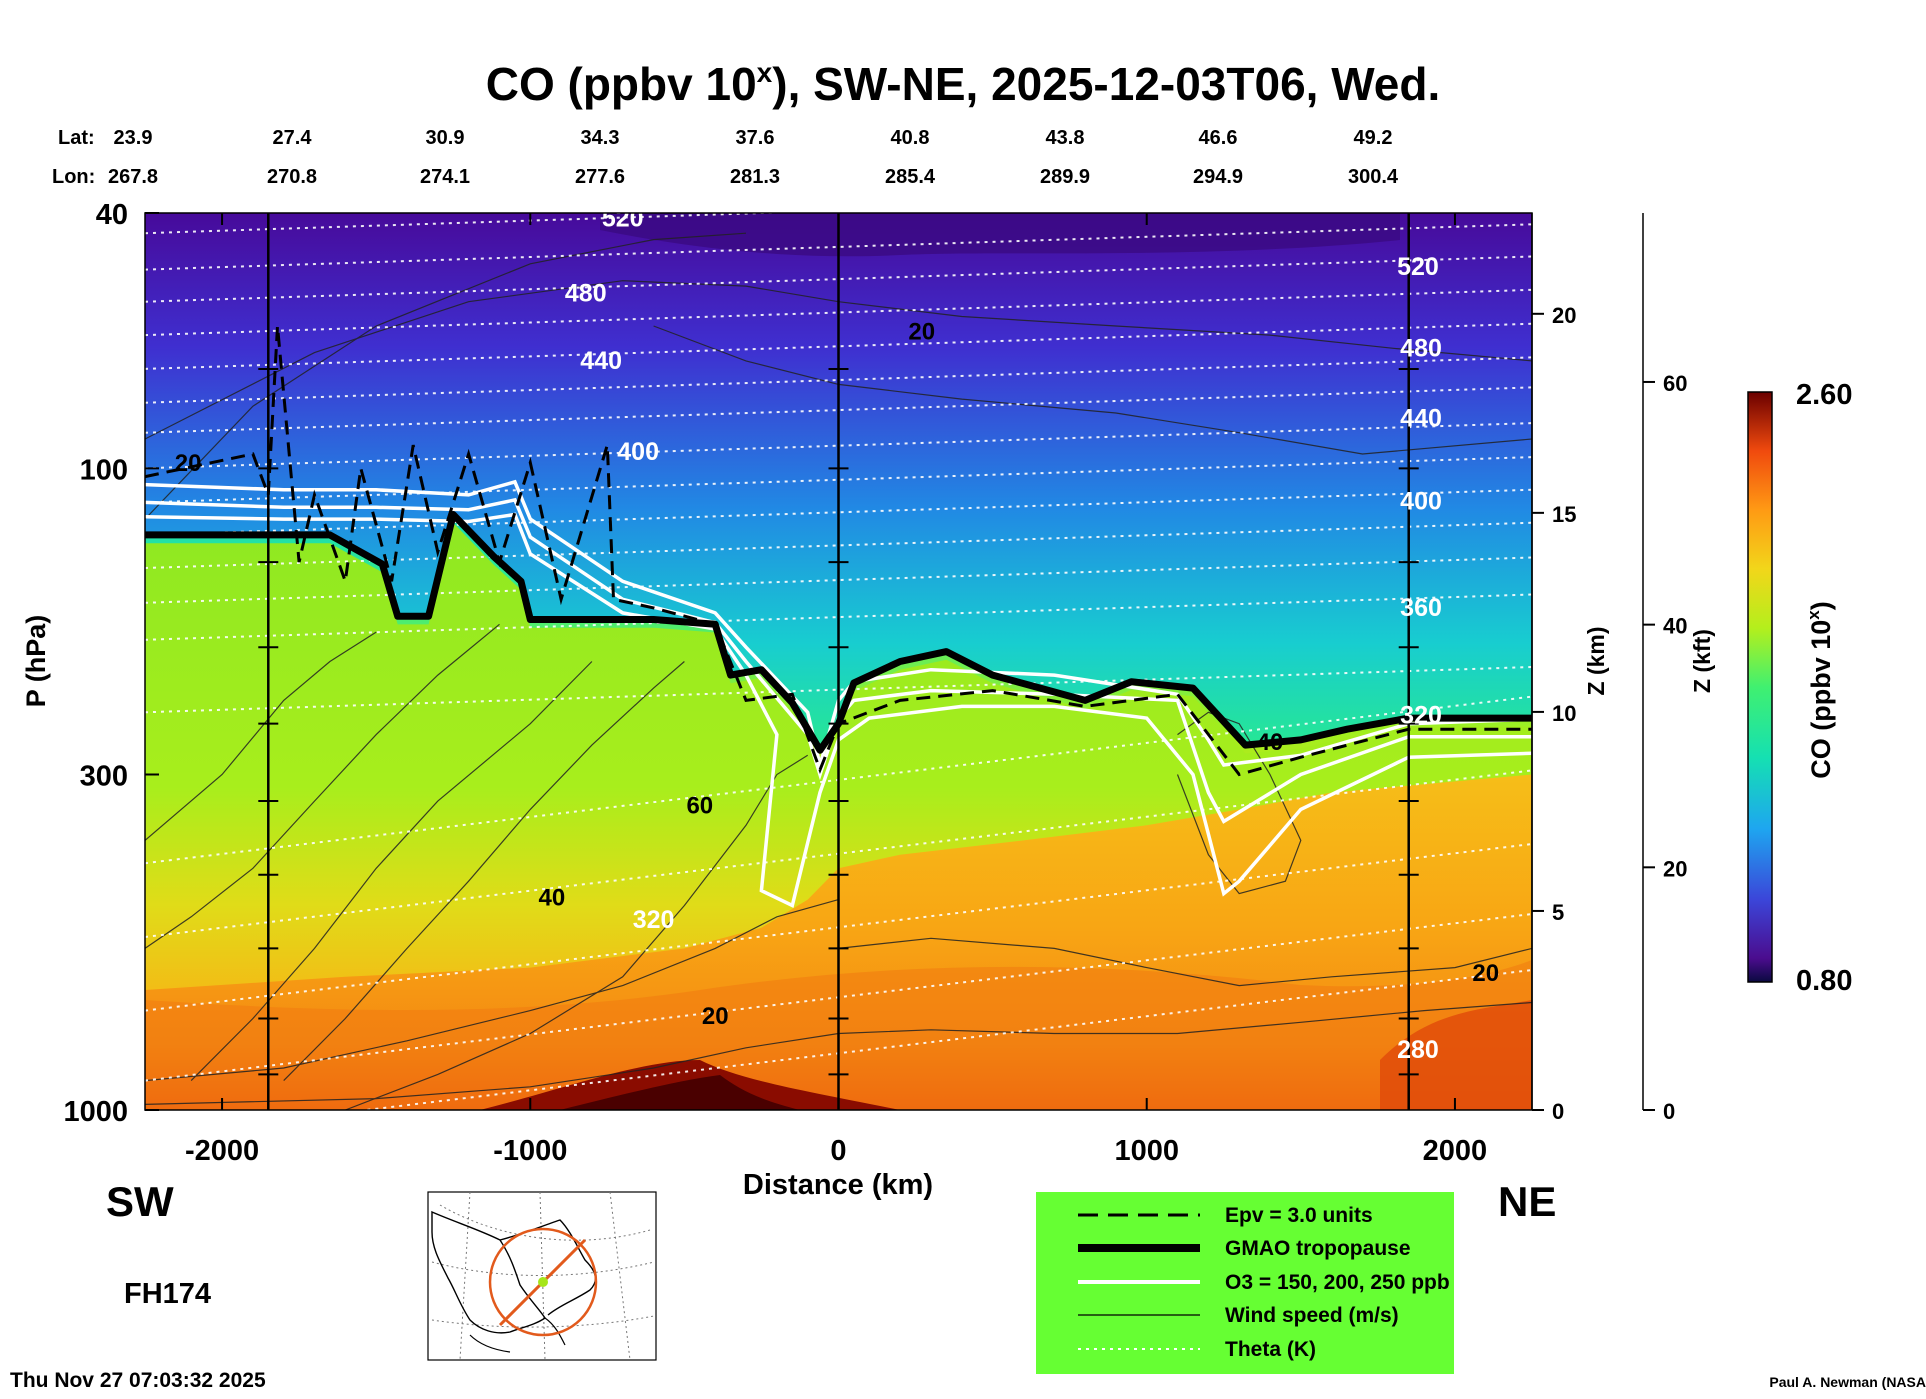 The height and width of the screenshot is (1399, 1926). Describe the element at coordinates (838, 1185) in the screenshot. I see `x-axis-label: Distance (km)` at that location.